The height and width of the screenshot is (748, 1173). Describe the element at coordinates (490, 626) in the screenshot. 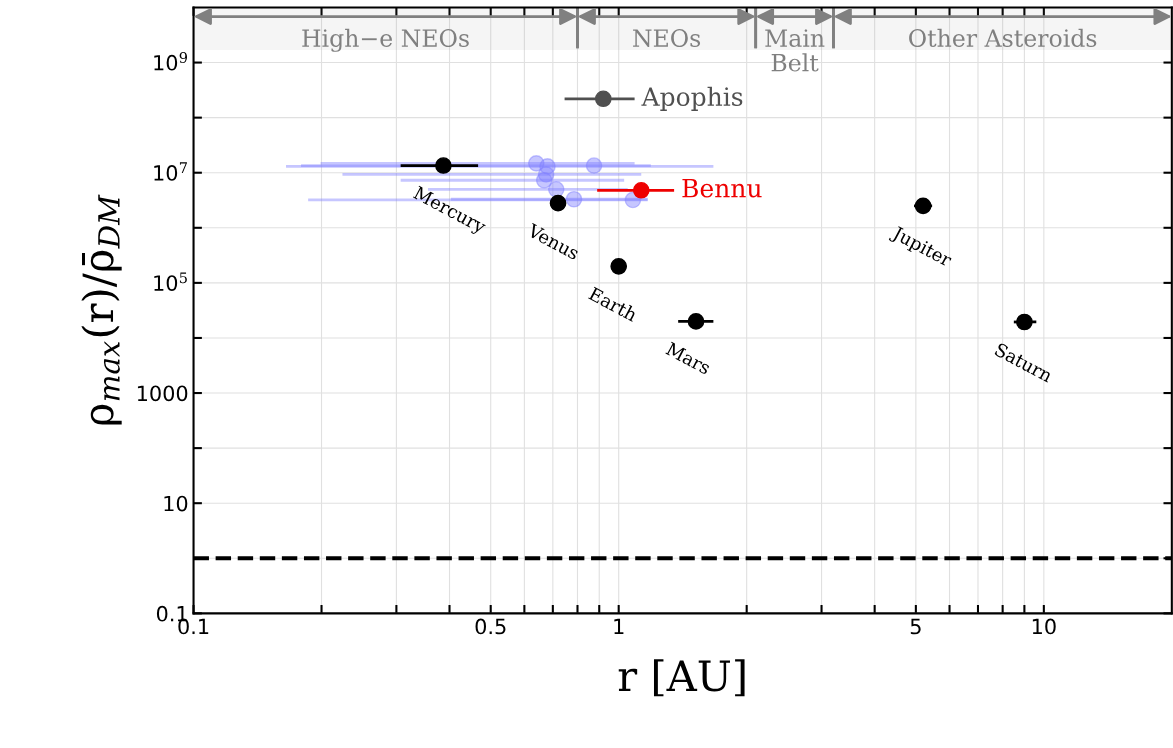

I see `x-tick-label: 0.5` at that location.